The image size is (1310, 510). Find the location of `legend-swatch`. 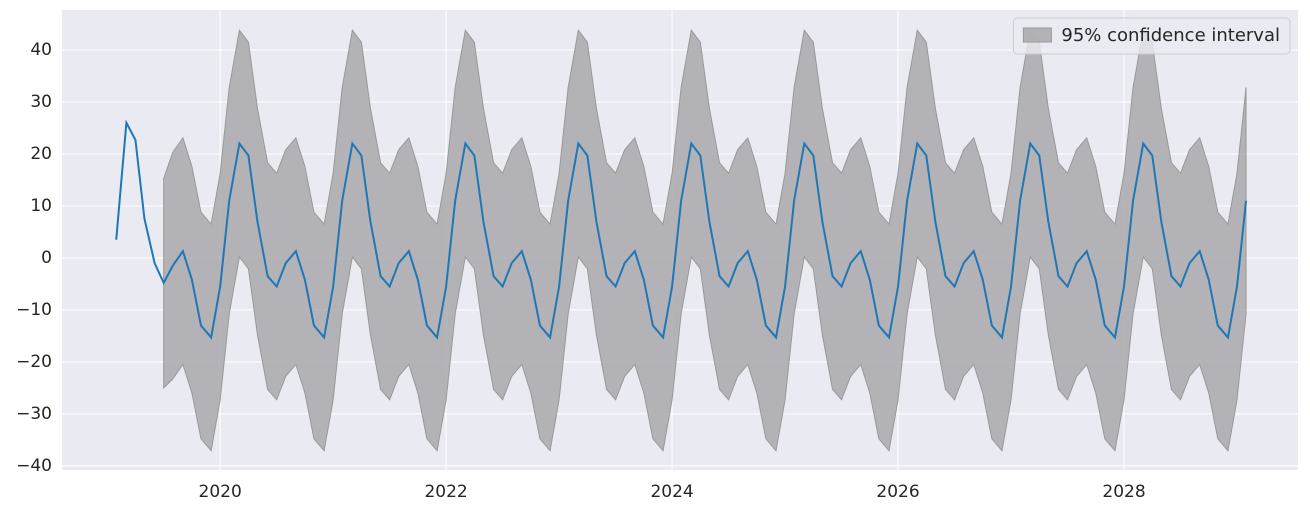

legend-swatch is located at coordinates (1037, 35).